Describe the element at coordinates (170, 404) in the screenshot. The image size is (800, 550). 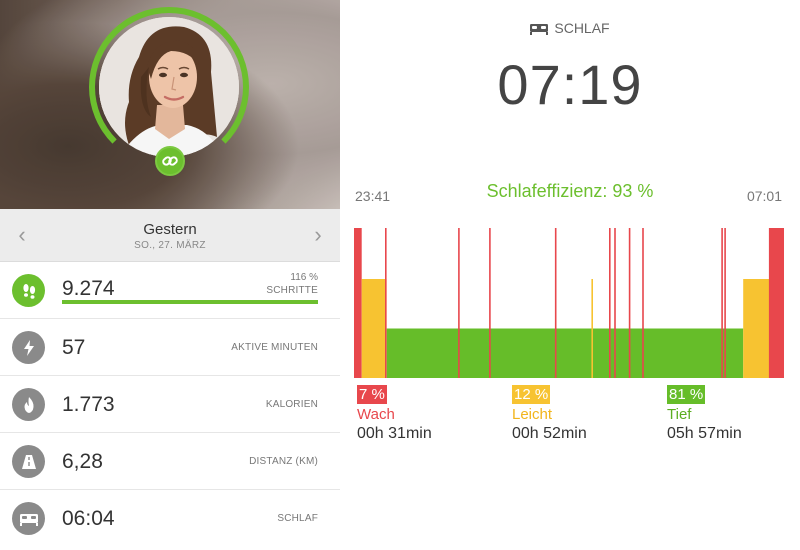
I see `stat-row-calories: 1.773 KALORIEN` at that location.